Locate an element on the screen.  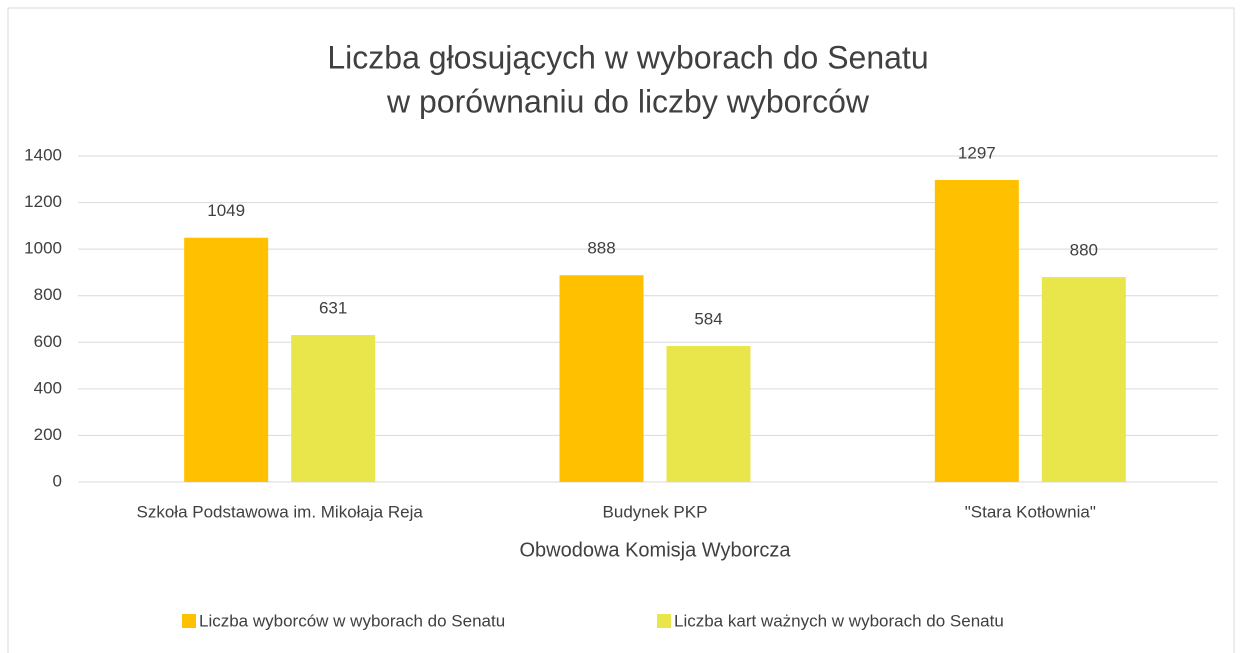
y-tick-label: 1400 is located at coordinates (43, 154).